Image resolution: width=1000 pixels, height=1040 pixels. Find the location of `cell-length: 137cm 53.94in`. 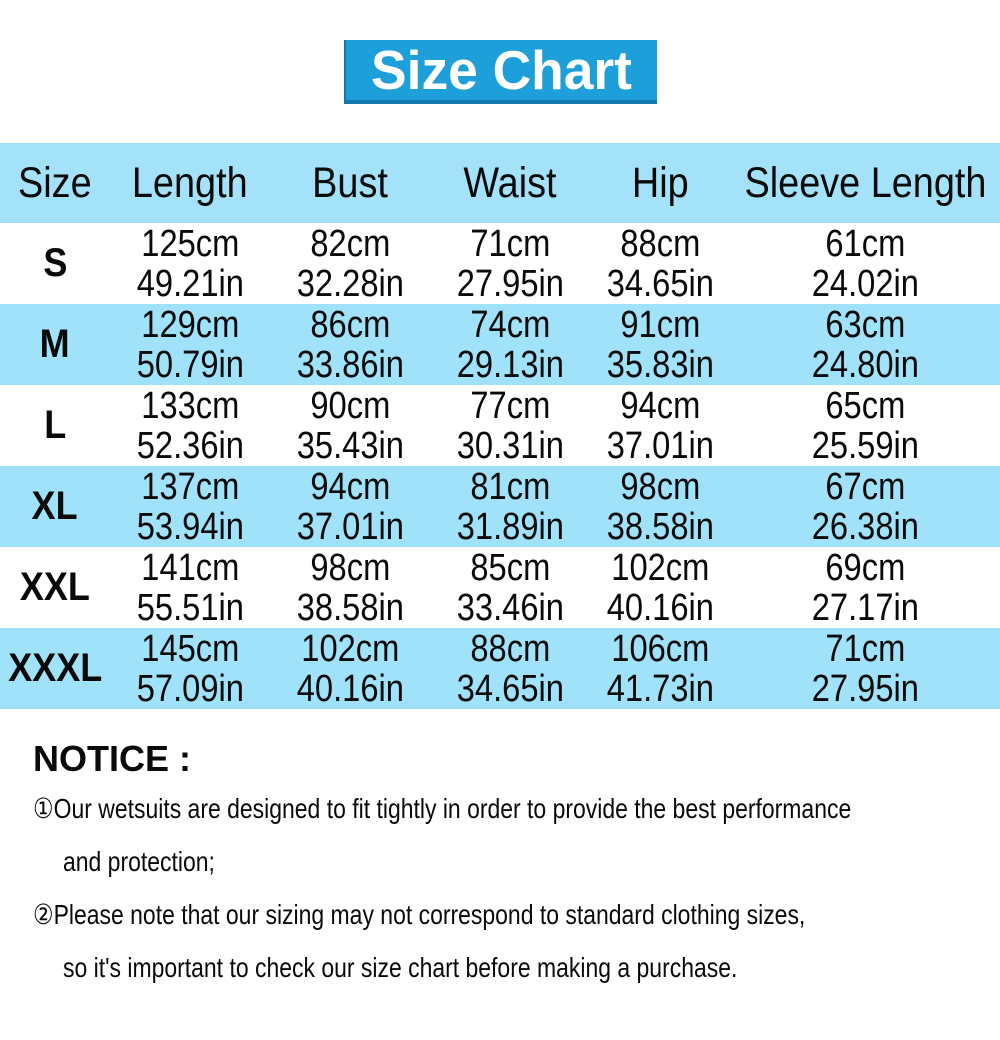

cell-length: 137cm 53.94in is located at coordinates (190, 506).